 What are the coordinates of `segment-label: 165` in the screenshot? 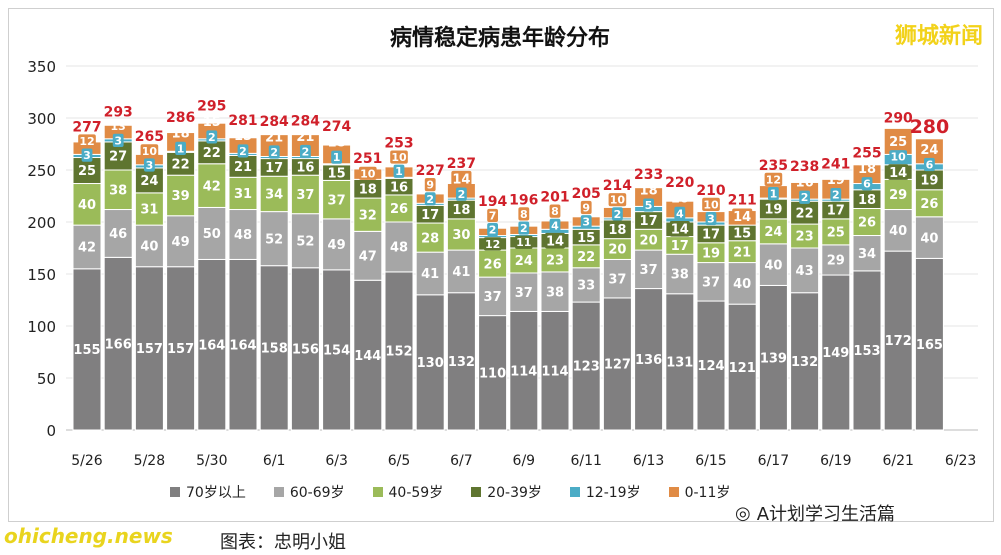 It's located at (929, 345).